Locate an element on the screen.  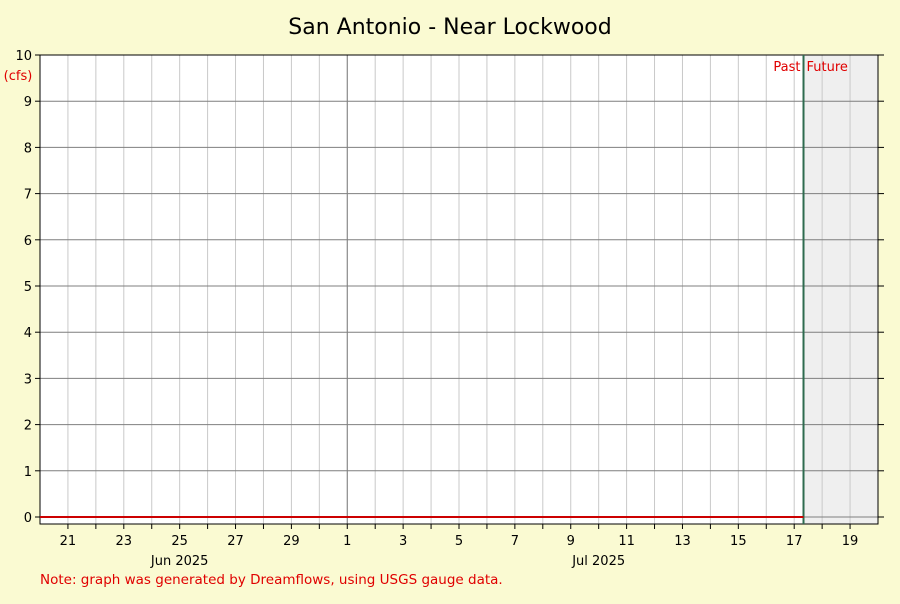
x-tick-label: 1 is located at coordinates (347, 541).